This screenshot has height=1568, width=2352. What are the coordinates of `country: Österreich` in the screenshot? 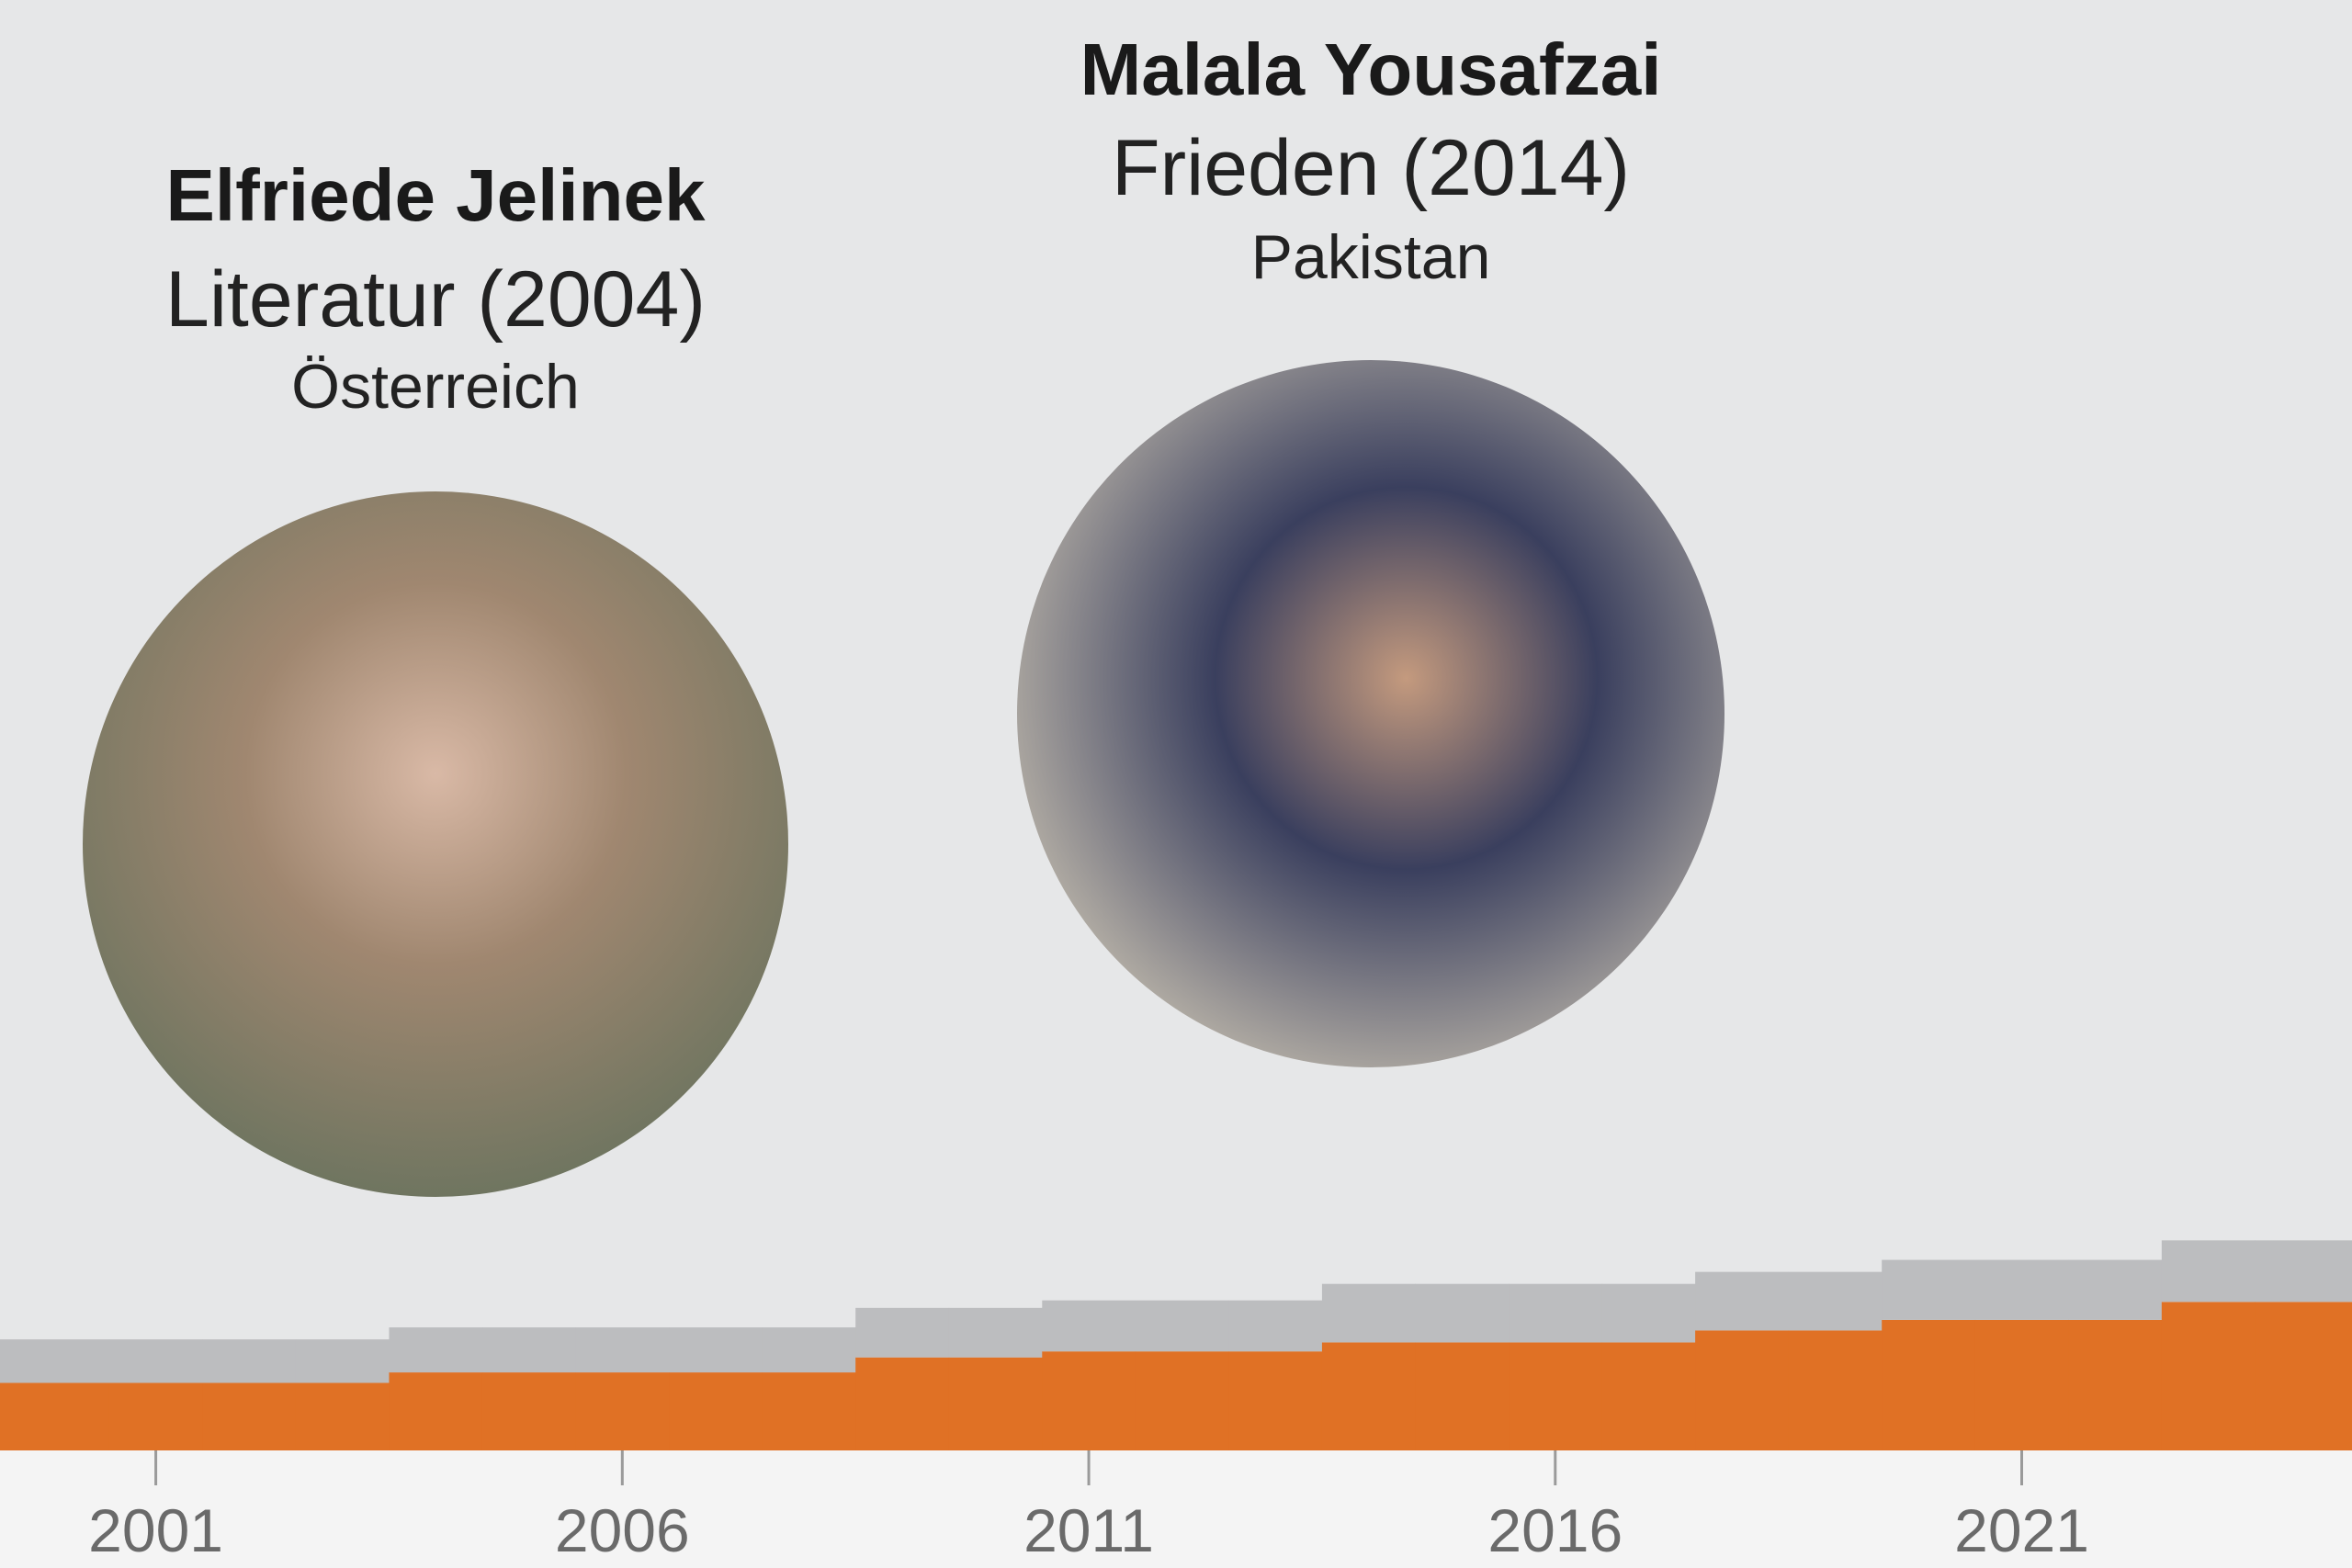 It's located at (435, 387).